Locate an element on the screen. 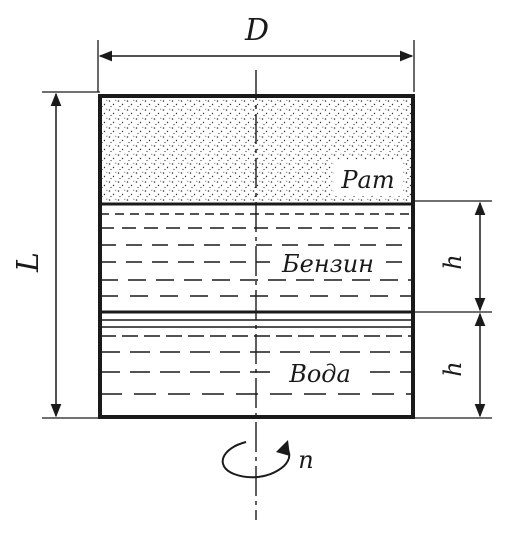  rotation-arrowhead-icon is located at coordinates (283, 448).